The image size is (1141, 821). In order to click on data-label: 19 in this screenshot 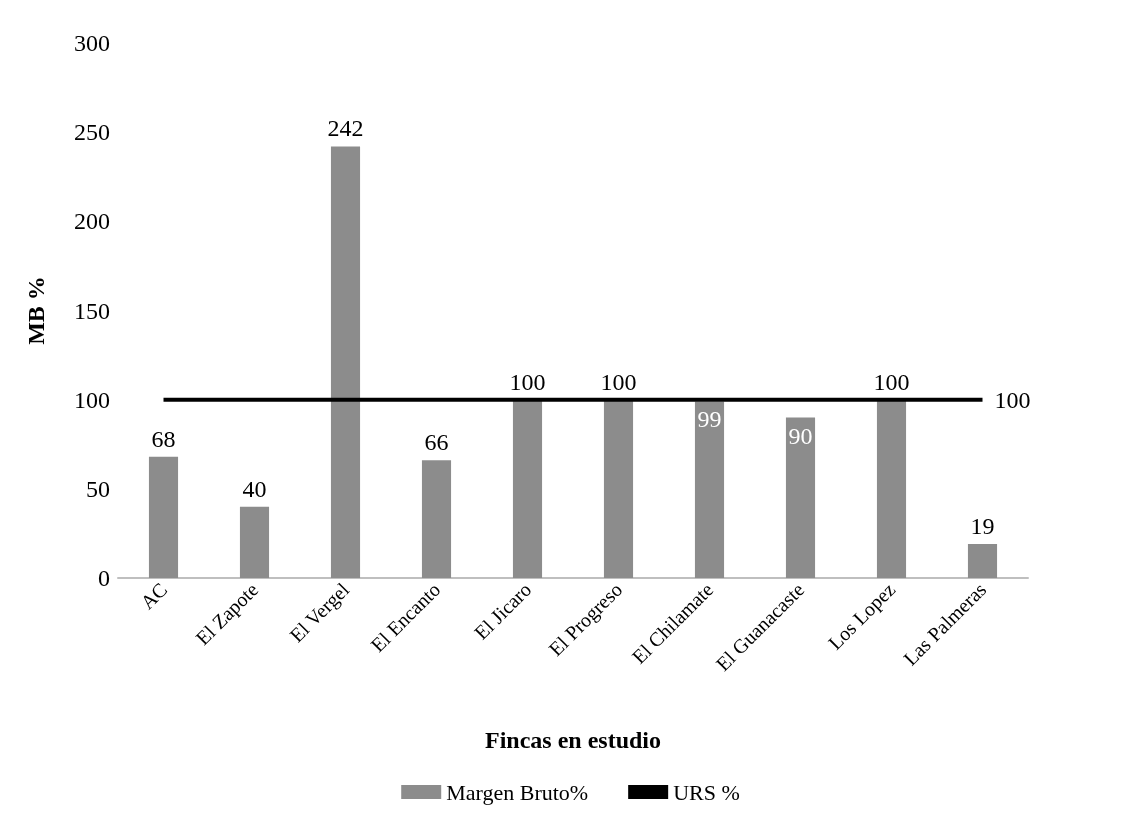, I will do `click(982, 526)`.